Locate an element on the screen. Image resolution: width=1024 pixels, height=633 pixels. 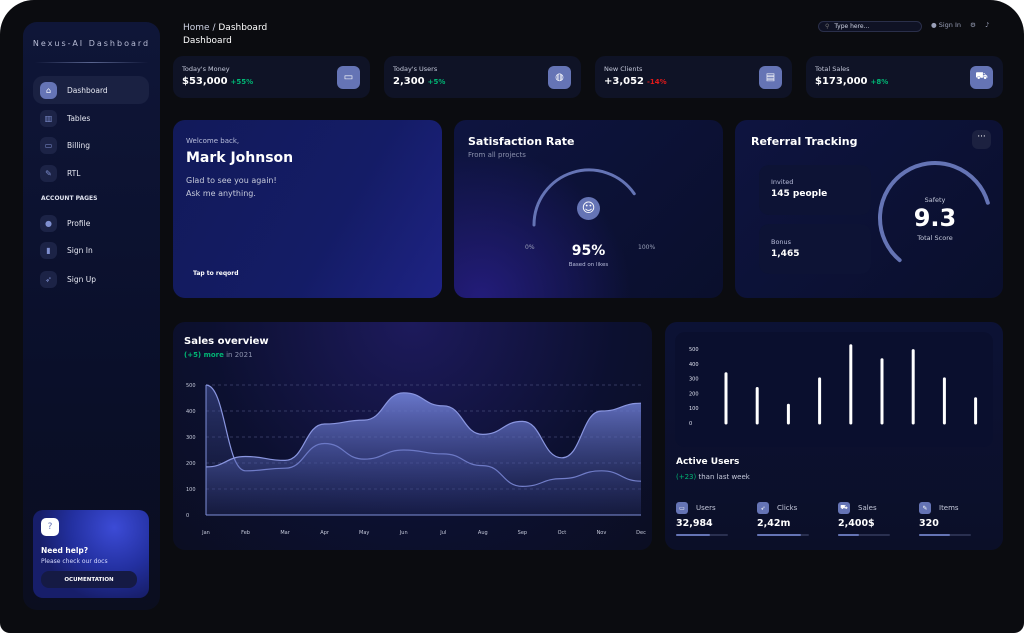
sidebar-item-sign-in: ▮ Sign In is located at coordinates (91, 250).